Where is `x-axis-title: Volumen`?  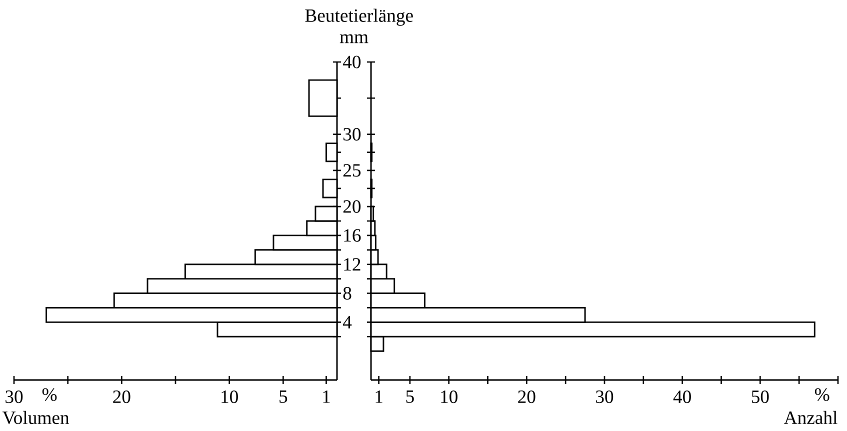 x-axis-title: Volumen is located at coordinates (36, 417).